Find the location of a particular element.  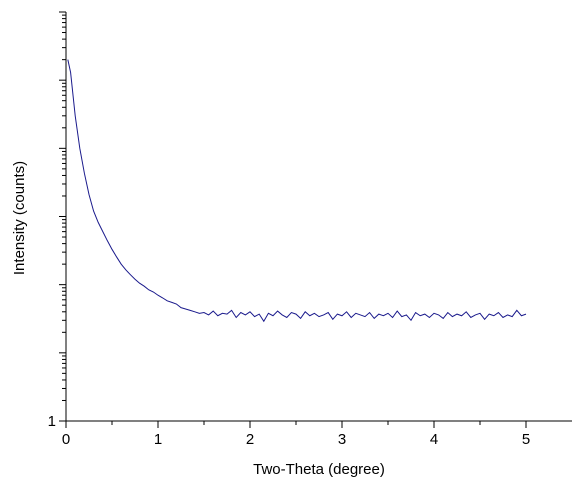

x-tick-label: 3 is located at coordinates (342, 439).